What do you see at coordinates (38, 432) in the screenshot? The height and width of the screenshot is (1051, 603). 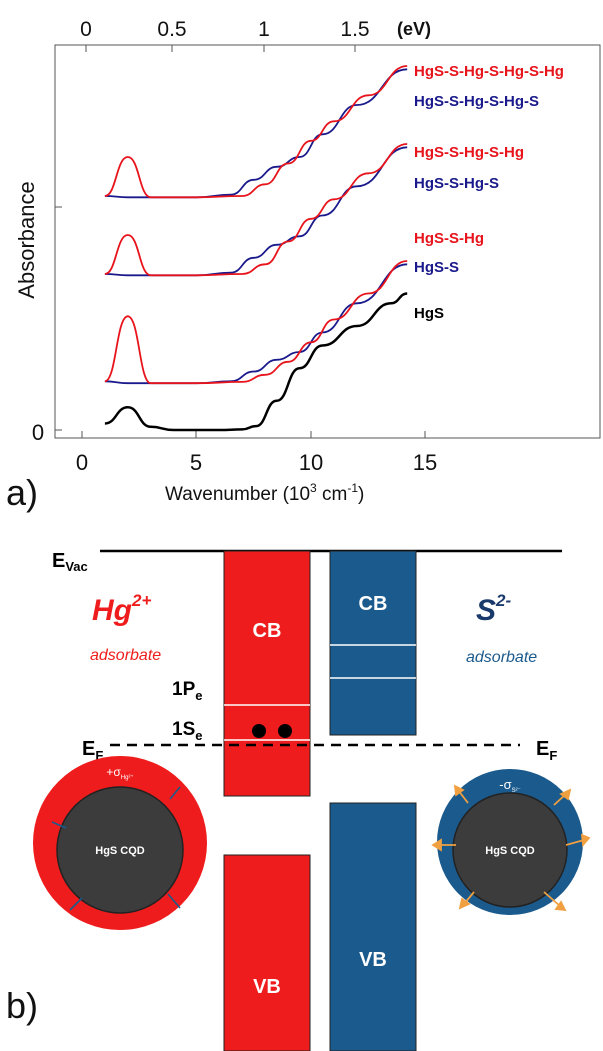 I see `y-tick-label: 0` at bounding box center [38, 432].